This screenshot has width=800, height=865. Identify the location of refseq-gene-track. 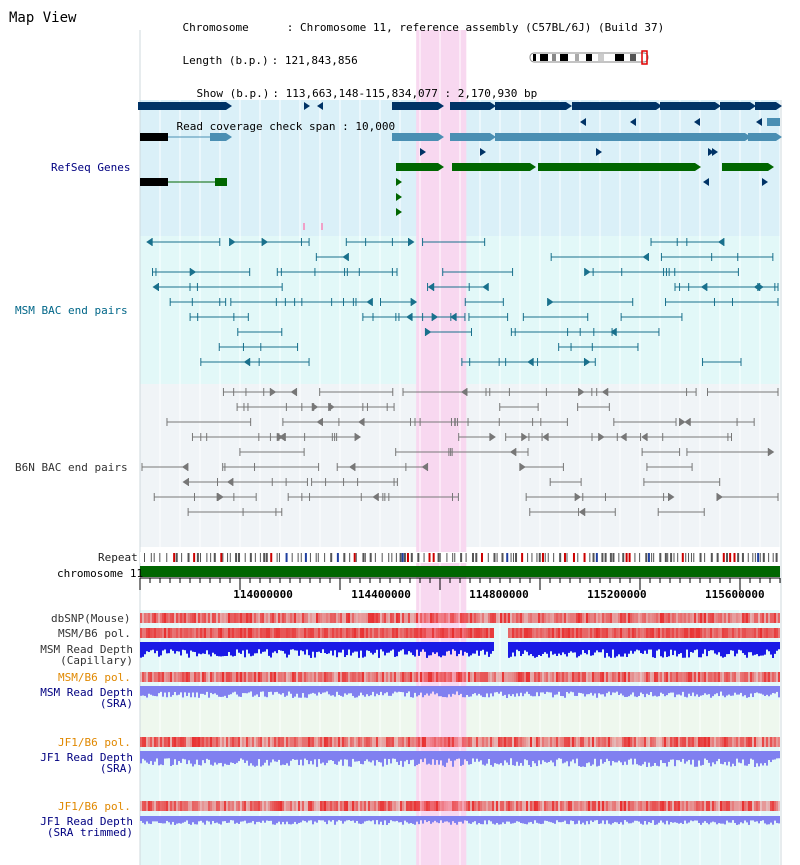
(460, 166).